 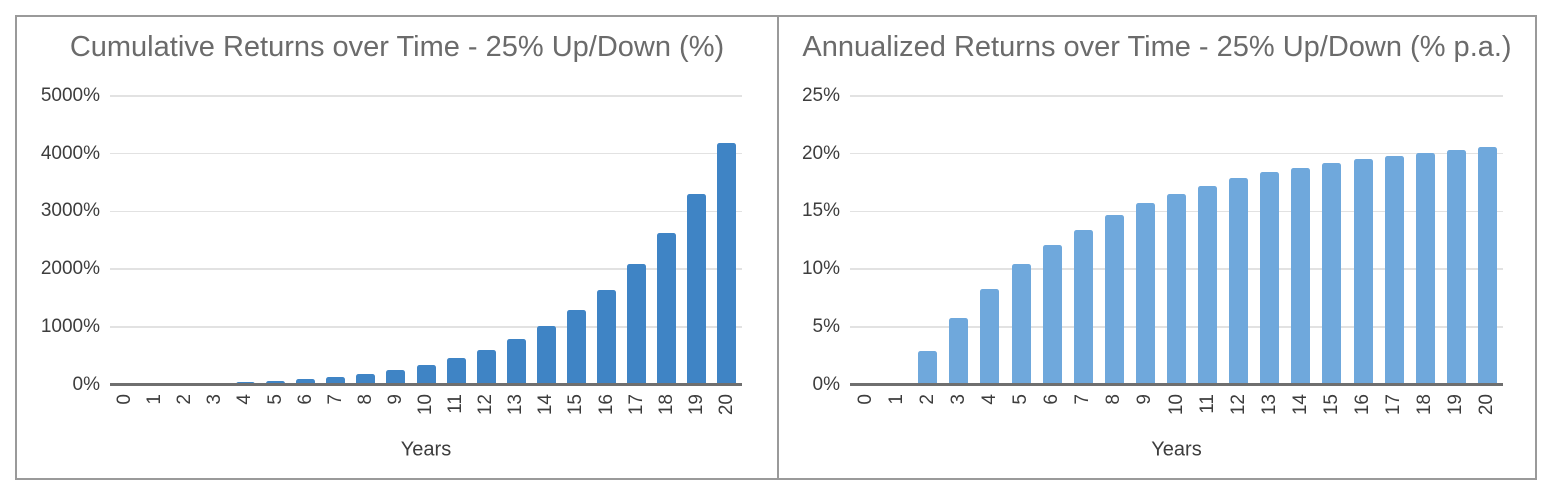 I want to click on y-tick-label: 4000%, so click(x=70, y=153).